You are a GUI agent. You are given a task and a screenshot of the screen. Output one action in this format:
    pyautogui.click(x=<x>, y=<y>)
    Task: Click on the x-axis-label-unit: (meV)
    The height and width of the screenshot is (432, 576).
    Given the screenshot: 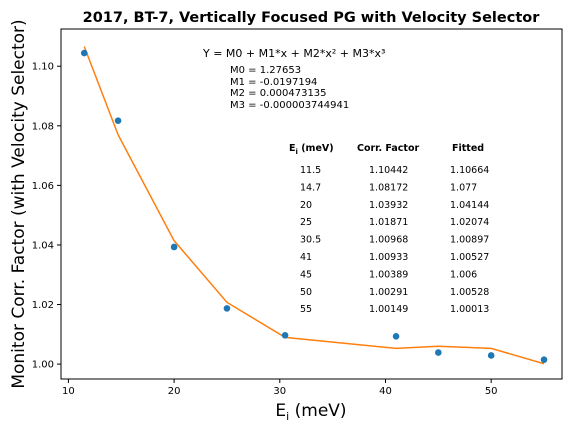 What is the action you would take?
    pyautogui.click(x=317, y=411)
    